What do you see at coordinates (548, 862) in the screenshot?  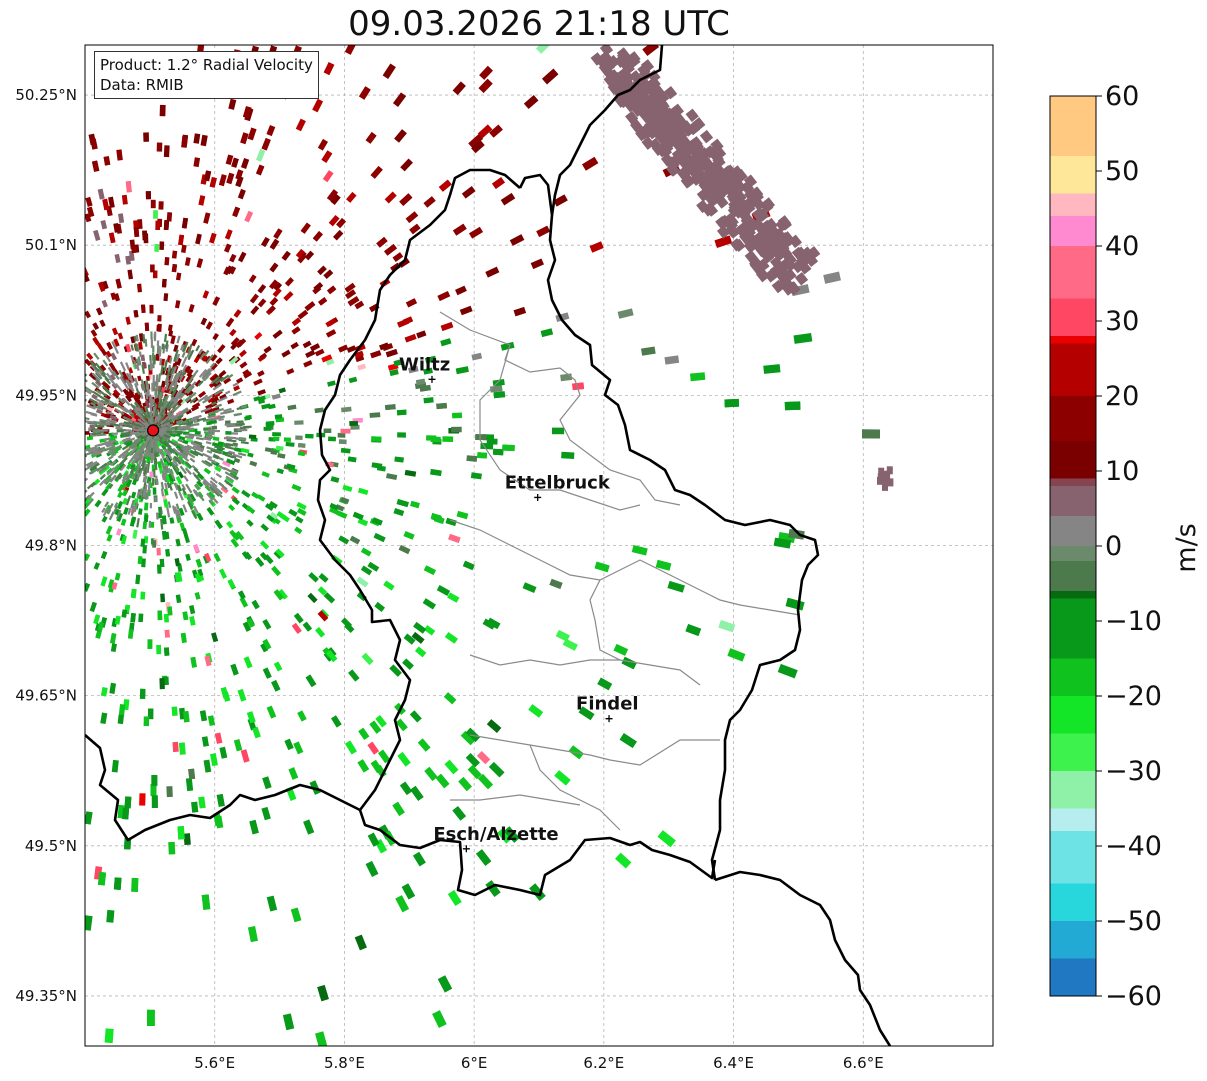 I see `luxembourg-france-border` at bounding box center [548, 862].